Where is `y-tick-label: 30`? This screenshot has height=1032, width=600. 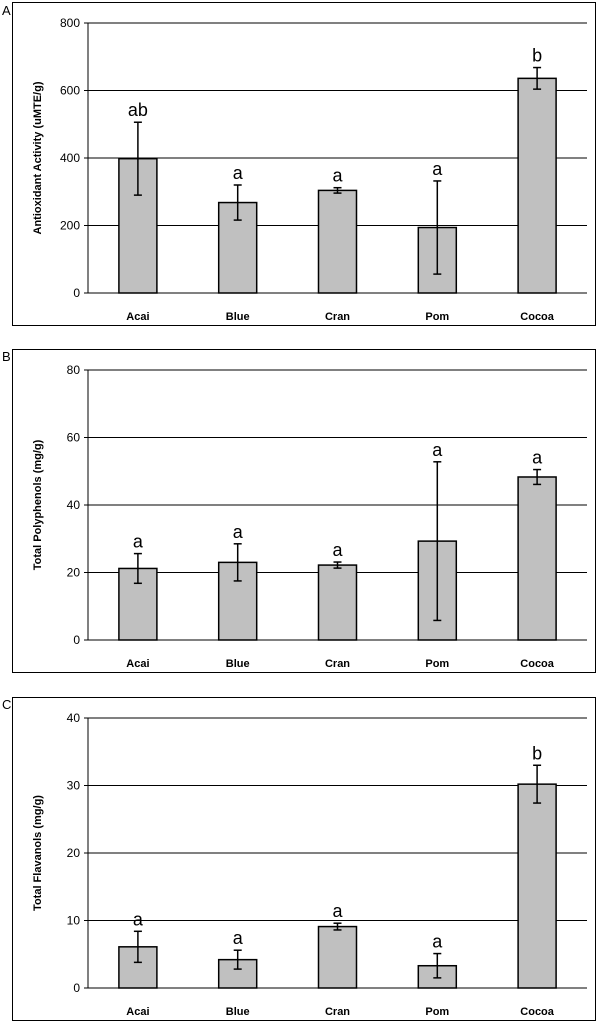
y-tick-label: 30 is located at coordinates (74, 786).